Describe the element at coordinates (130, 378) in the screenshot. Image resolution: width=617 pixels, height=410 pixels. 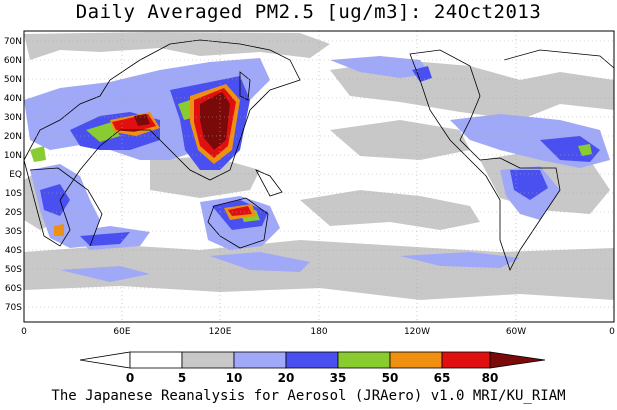
I see `colorbar-tick: 0` at that location.